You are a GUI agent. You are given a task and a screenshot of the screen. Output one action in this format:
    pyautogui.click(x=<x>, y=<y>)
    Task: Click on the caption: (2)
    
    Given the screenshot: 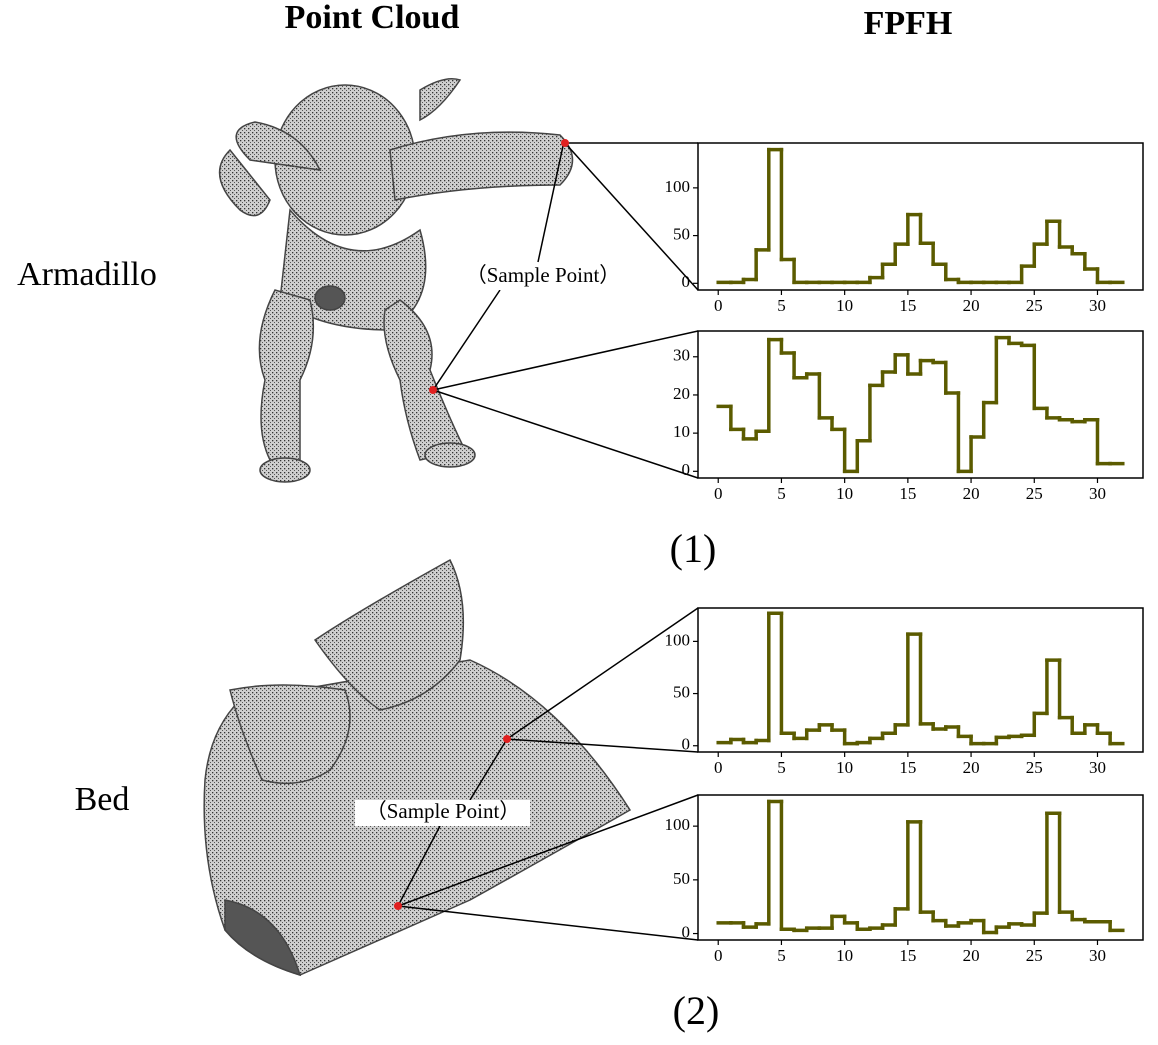 What is the action you would take?
    pyautogui.click(x=696, y=1010)
    